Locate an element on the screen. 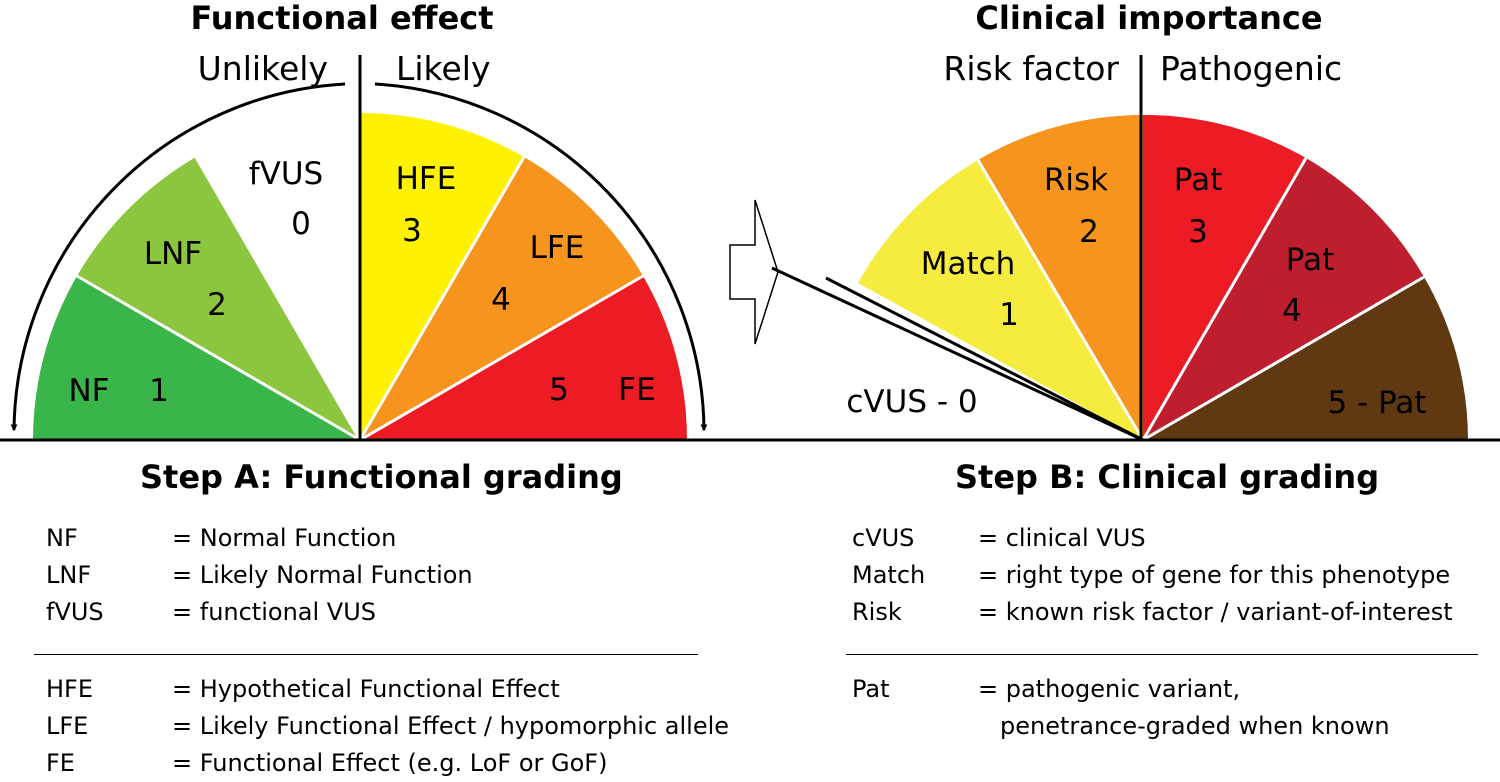 The height and width of the screenshot is (782, 1500). legend-abbr: FE is located at coordinates (60, 763).